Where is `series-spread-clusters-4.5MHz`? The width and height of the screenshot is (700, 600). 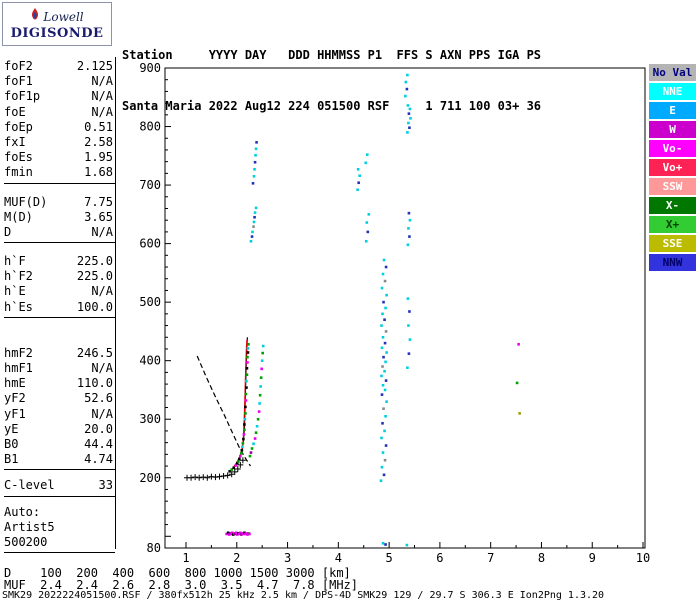 series-spread-clusters-4.5MHz is located at coordinates (363, 198).